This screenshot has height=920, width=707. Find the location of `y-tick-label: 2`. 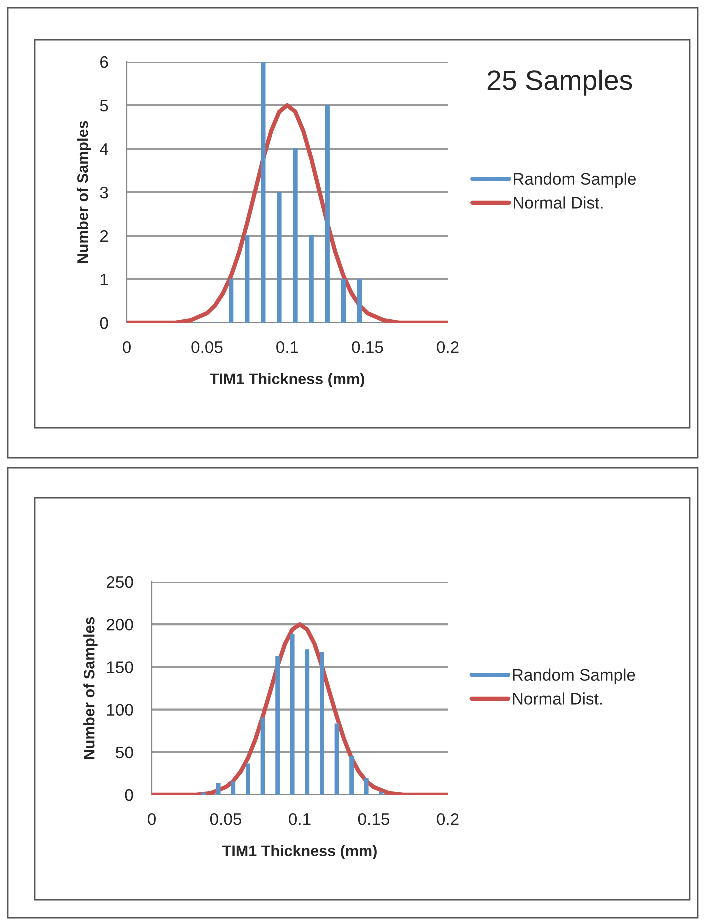

y-tick-label: 2 is located at coordinates (104, 236).